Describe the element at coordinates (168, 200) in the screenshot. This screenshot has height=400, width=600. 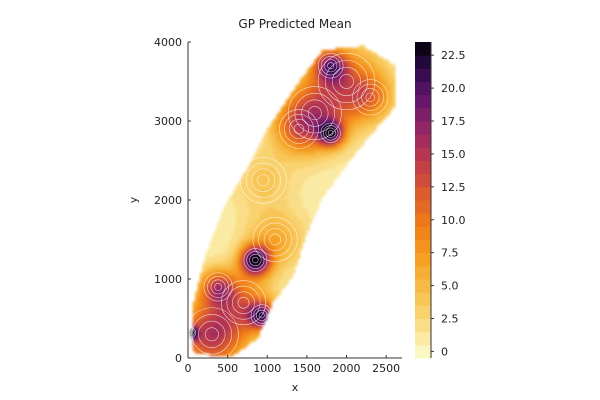
I see `y-tick-label: 2000` at that location.